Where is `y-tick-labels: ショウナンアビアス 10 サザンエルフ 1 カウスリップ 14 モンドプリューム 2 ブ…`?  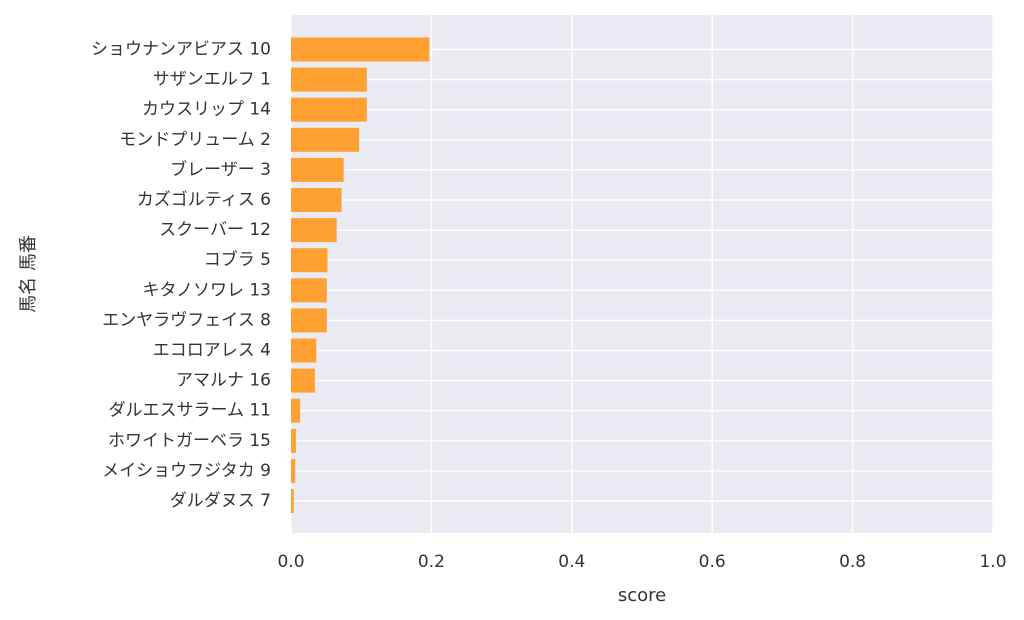 y-tick-labels: ショウナンアビアス 10 サザンエルフ 1 カウスリップ 14 モンドプリューム 2 ブ… is located at coordinates (181, 276).